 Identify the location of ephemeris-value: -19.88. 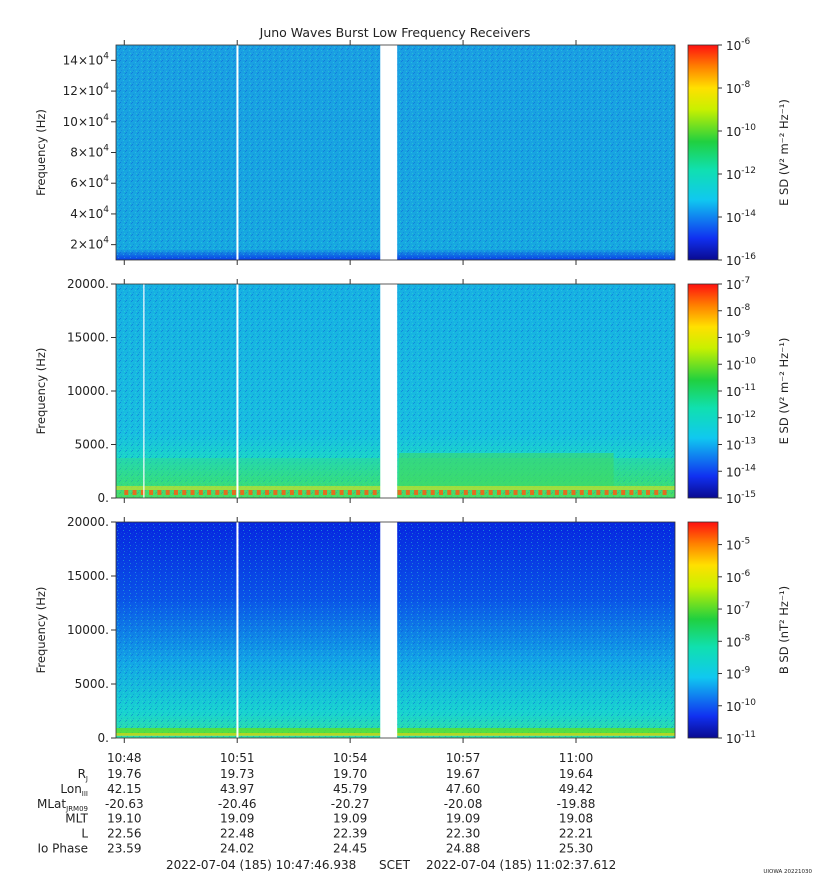
(576, 804).